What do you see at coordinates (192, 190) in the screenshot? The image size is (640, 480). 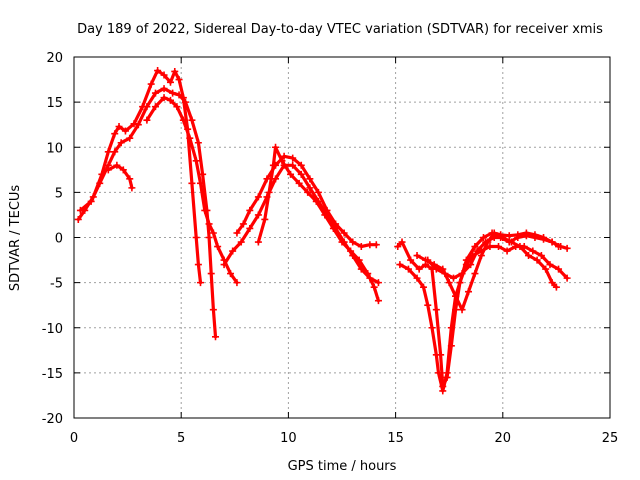 I see `series-track-d` at bounding box center [192, 190].